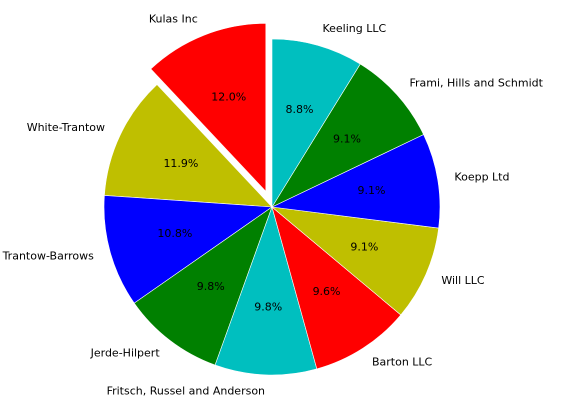  What do you see at coordinates (186, 391) in the screenshot?
I see `slice-category-label: Fritsch, Russel and Anderson` at bounding box center [186, 391].